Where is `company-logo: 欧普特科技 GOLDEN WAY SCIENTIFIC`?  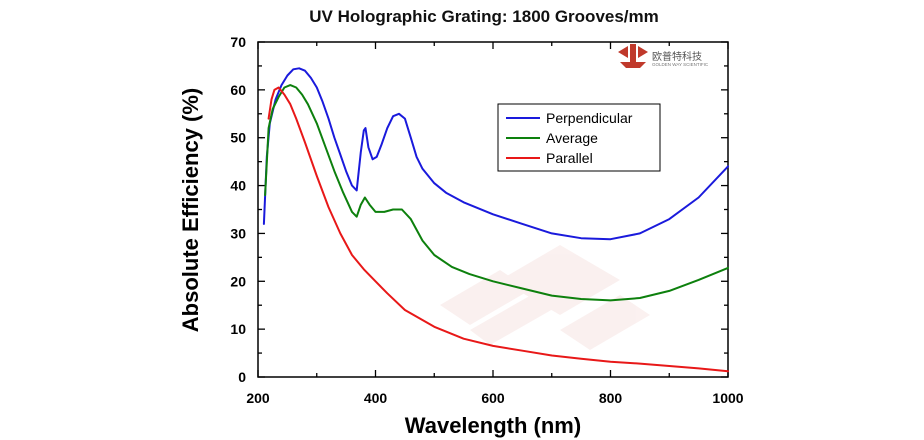 company-logo: 欧普特科技 GOLDEN WAY SCIENTIFIC is located at coordinates (663, 56).